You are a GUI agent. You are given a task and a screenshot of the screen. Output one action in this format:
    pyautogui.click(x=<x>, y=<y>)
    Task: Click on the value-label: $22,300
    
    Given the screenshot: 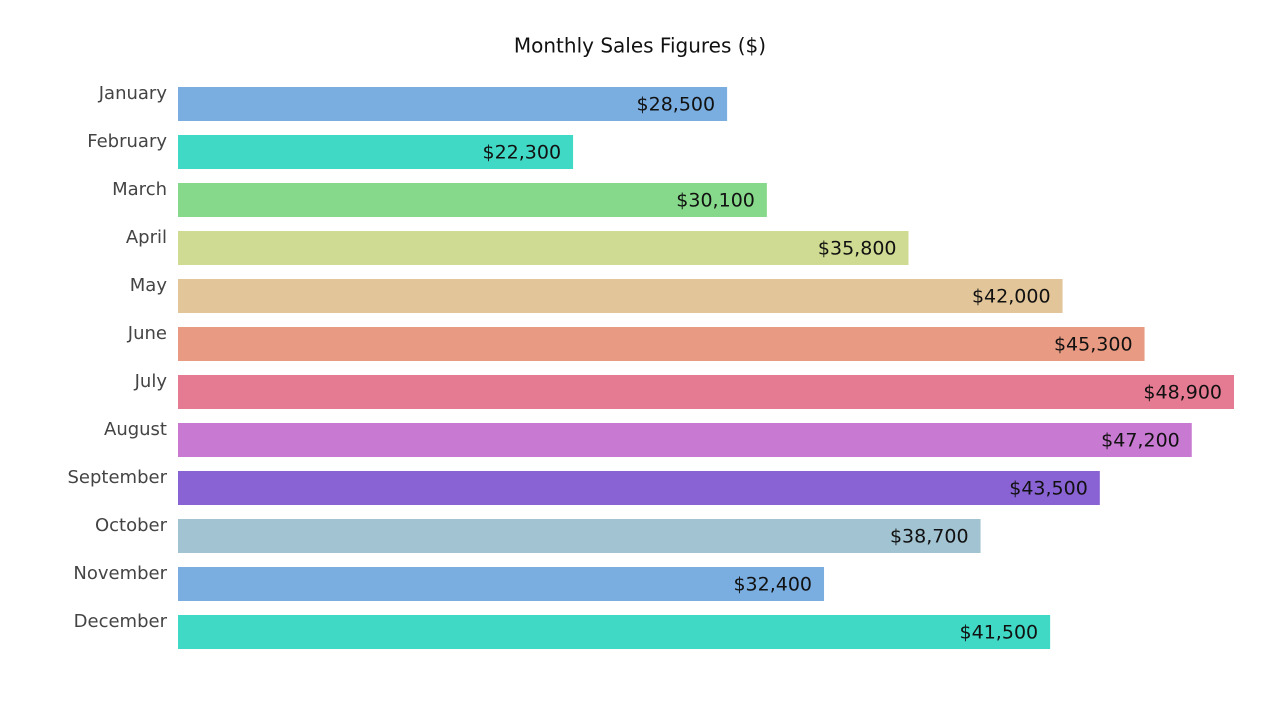 What is the action you would take?
    pyautogui.click(x=521, y=153)
    